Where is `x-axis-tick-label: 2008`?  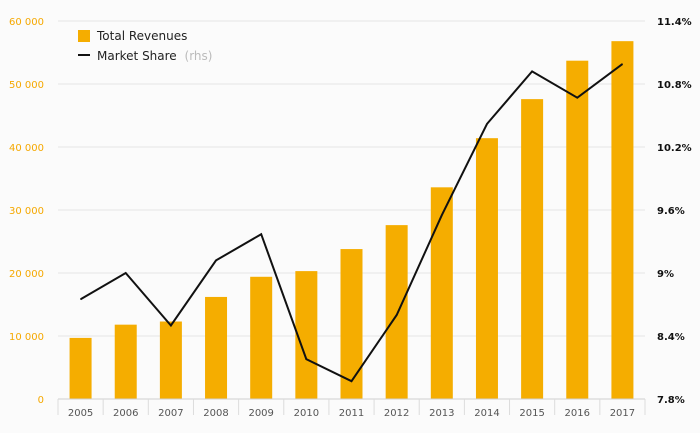 x-axis-tick-label: 2008 is located at coordinates (215, 413).